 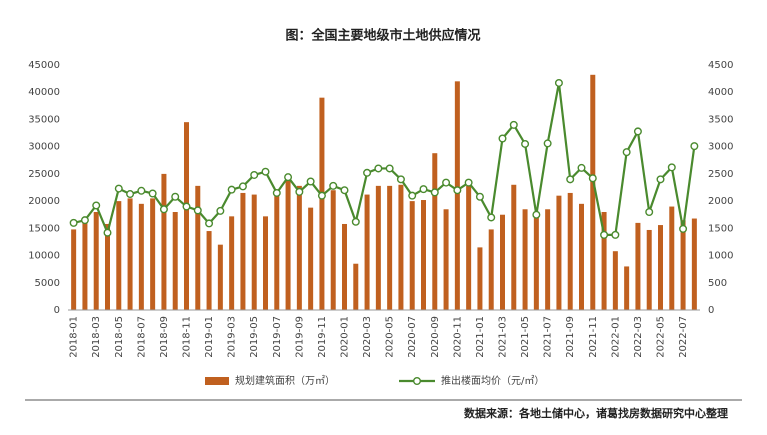 I want to click on y2-tick-label: 0, so click(x=711, y=310).